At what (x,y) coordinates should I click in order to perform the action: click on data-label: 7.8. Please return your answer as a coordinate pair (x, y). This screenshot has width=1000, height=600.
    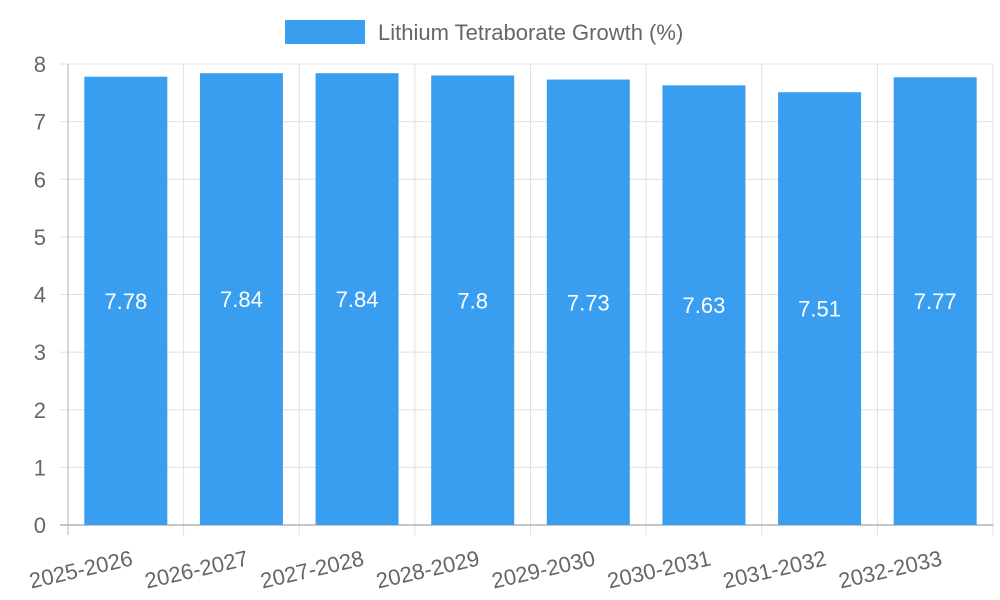
    Looking at the image, I should click on (472, 300).